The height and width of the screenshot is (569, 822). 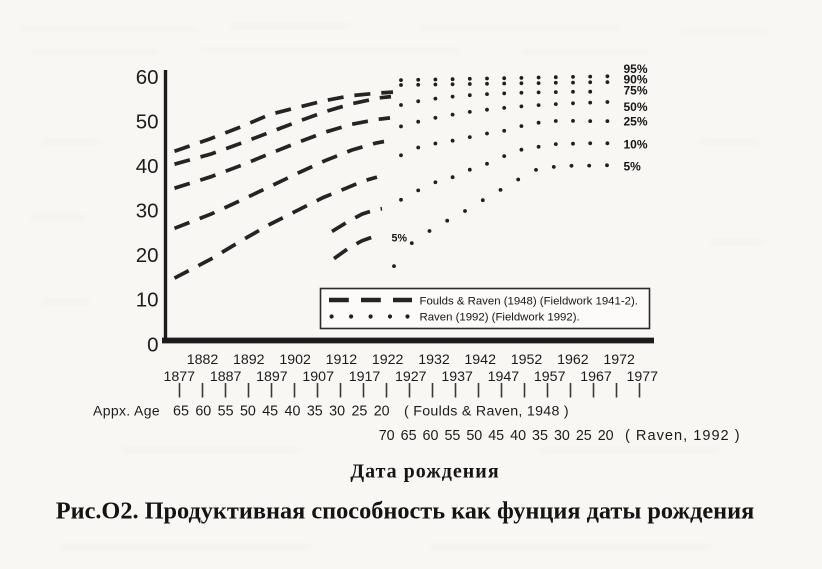 What do you see at coordinates (318, 377) in the screenshot?
I see `svg-text: 1907` at bounding box center [318, 377].